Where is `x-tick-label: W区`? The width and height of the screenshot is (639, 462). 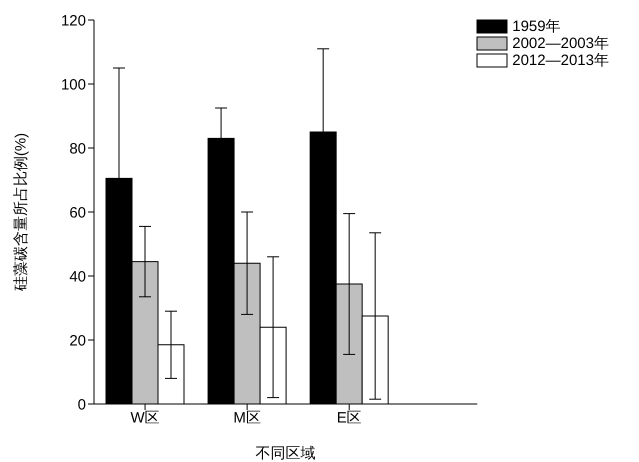
x-tick-label: W区 is located at coordinates (145, 418).